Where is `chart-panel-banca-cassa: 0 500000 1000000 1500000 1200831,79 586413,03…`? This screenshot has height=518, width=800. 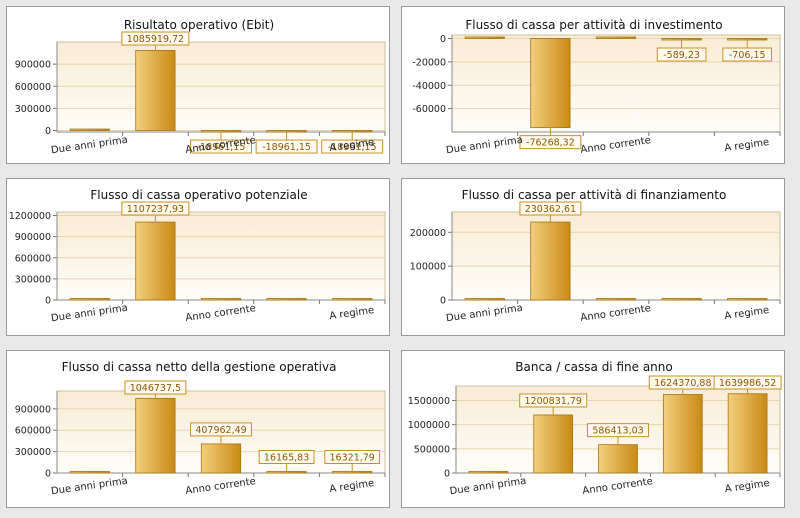
chart-panel-banca-cassa: 0 500000 1000000 1500000 1200831,79 586413,03… is located at coordinates (593, 429).